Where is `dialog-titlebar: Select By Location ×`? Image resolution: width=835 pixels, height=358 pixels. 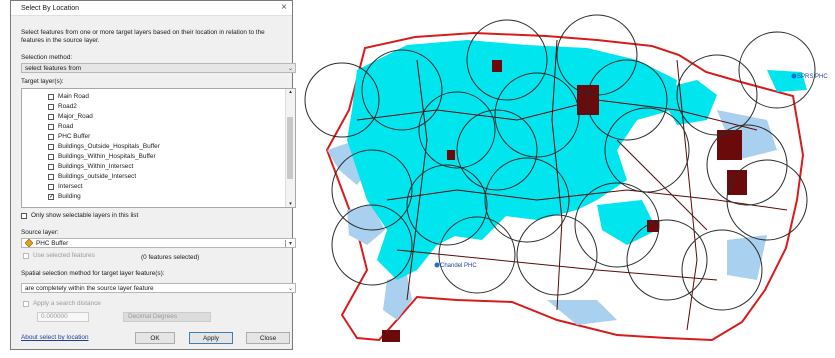
dialog-titlebar: Select By Location × is located at coordinates (151, 8).